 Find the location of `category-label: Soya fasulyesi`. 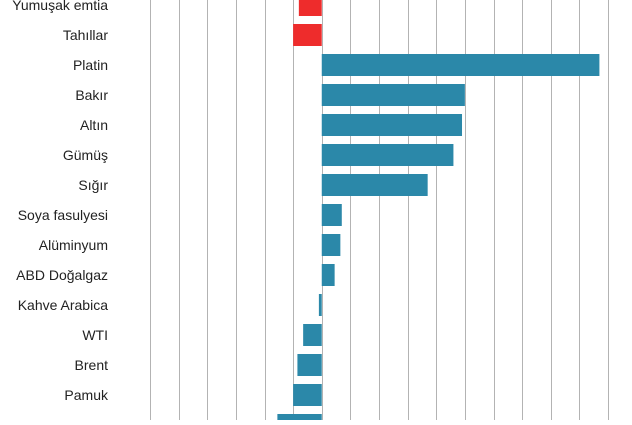

category-label: Soya fasulyesi is located at coordinates (63, 215).